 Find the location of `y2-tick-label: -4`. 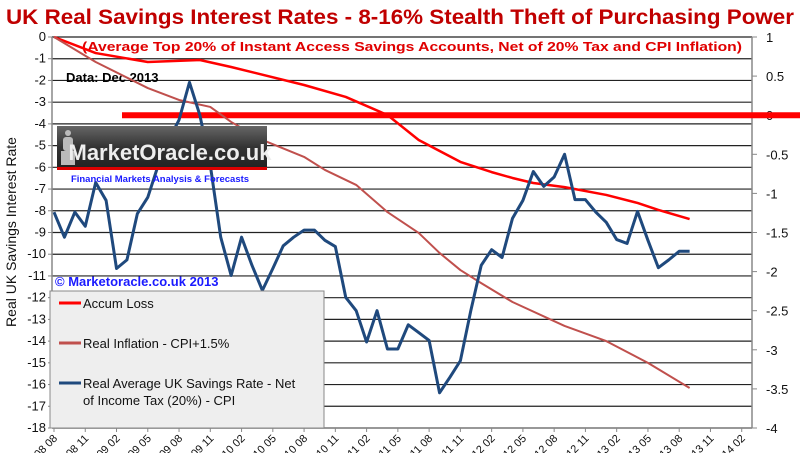

y2-tick-label: -4 is located at coordinates (772, 428).